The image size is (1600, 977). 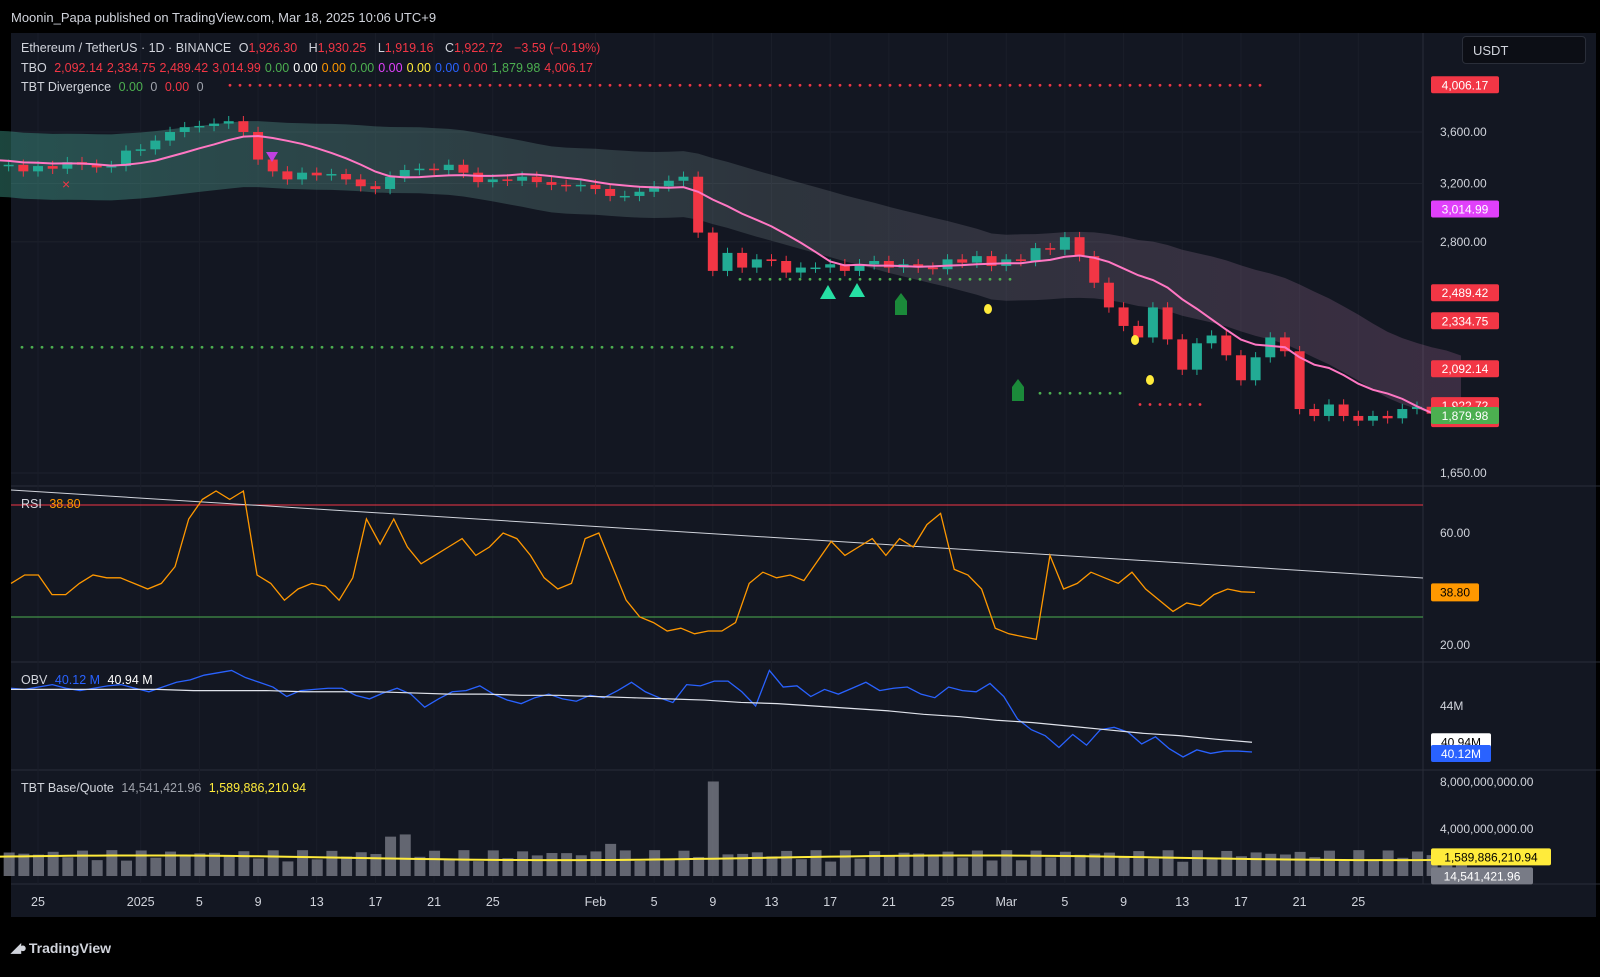 What do you see at coordinates (1524, 50) in the screenshot?
I see `currency-selector: USDT` at bounding box center [1524, 50].